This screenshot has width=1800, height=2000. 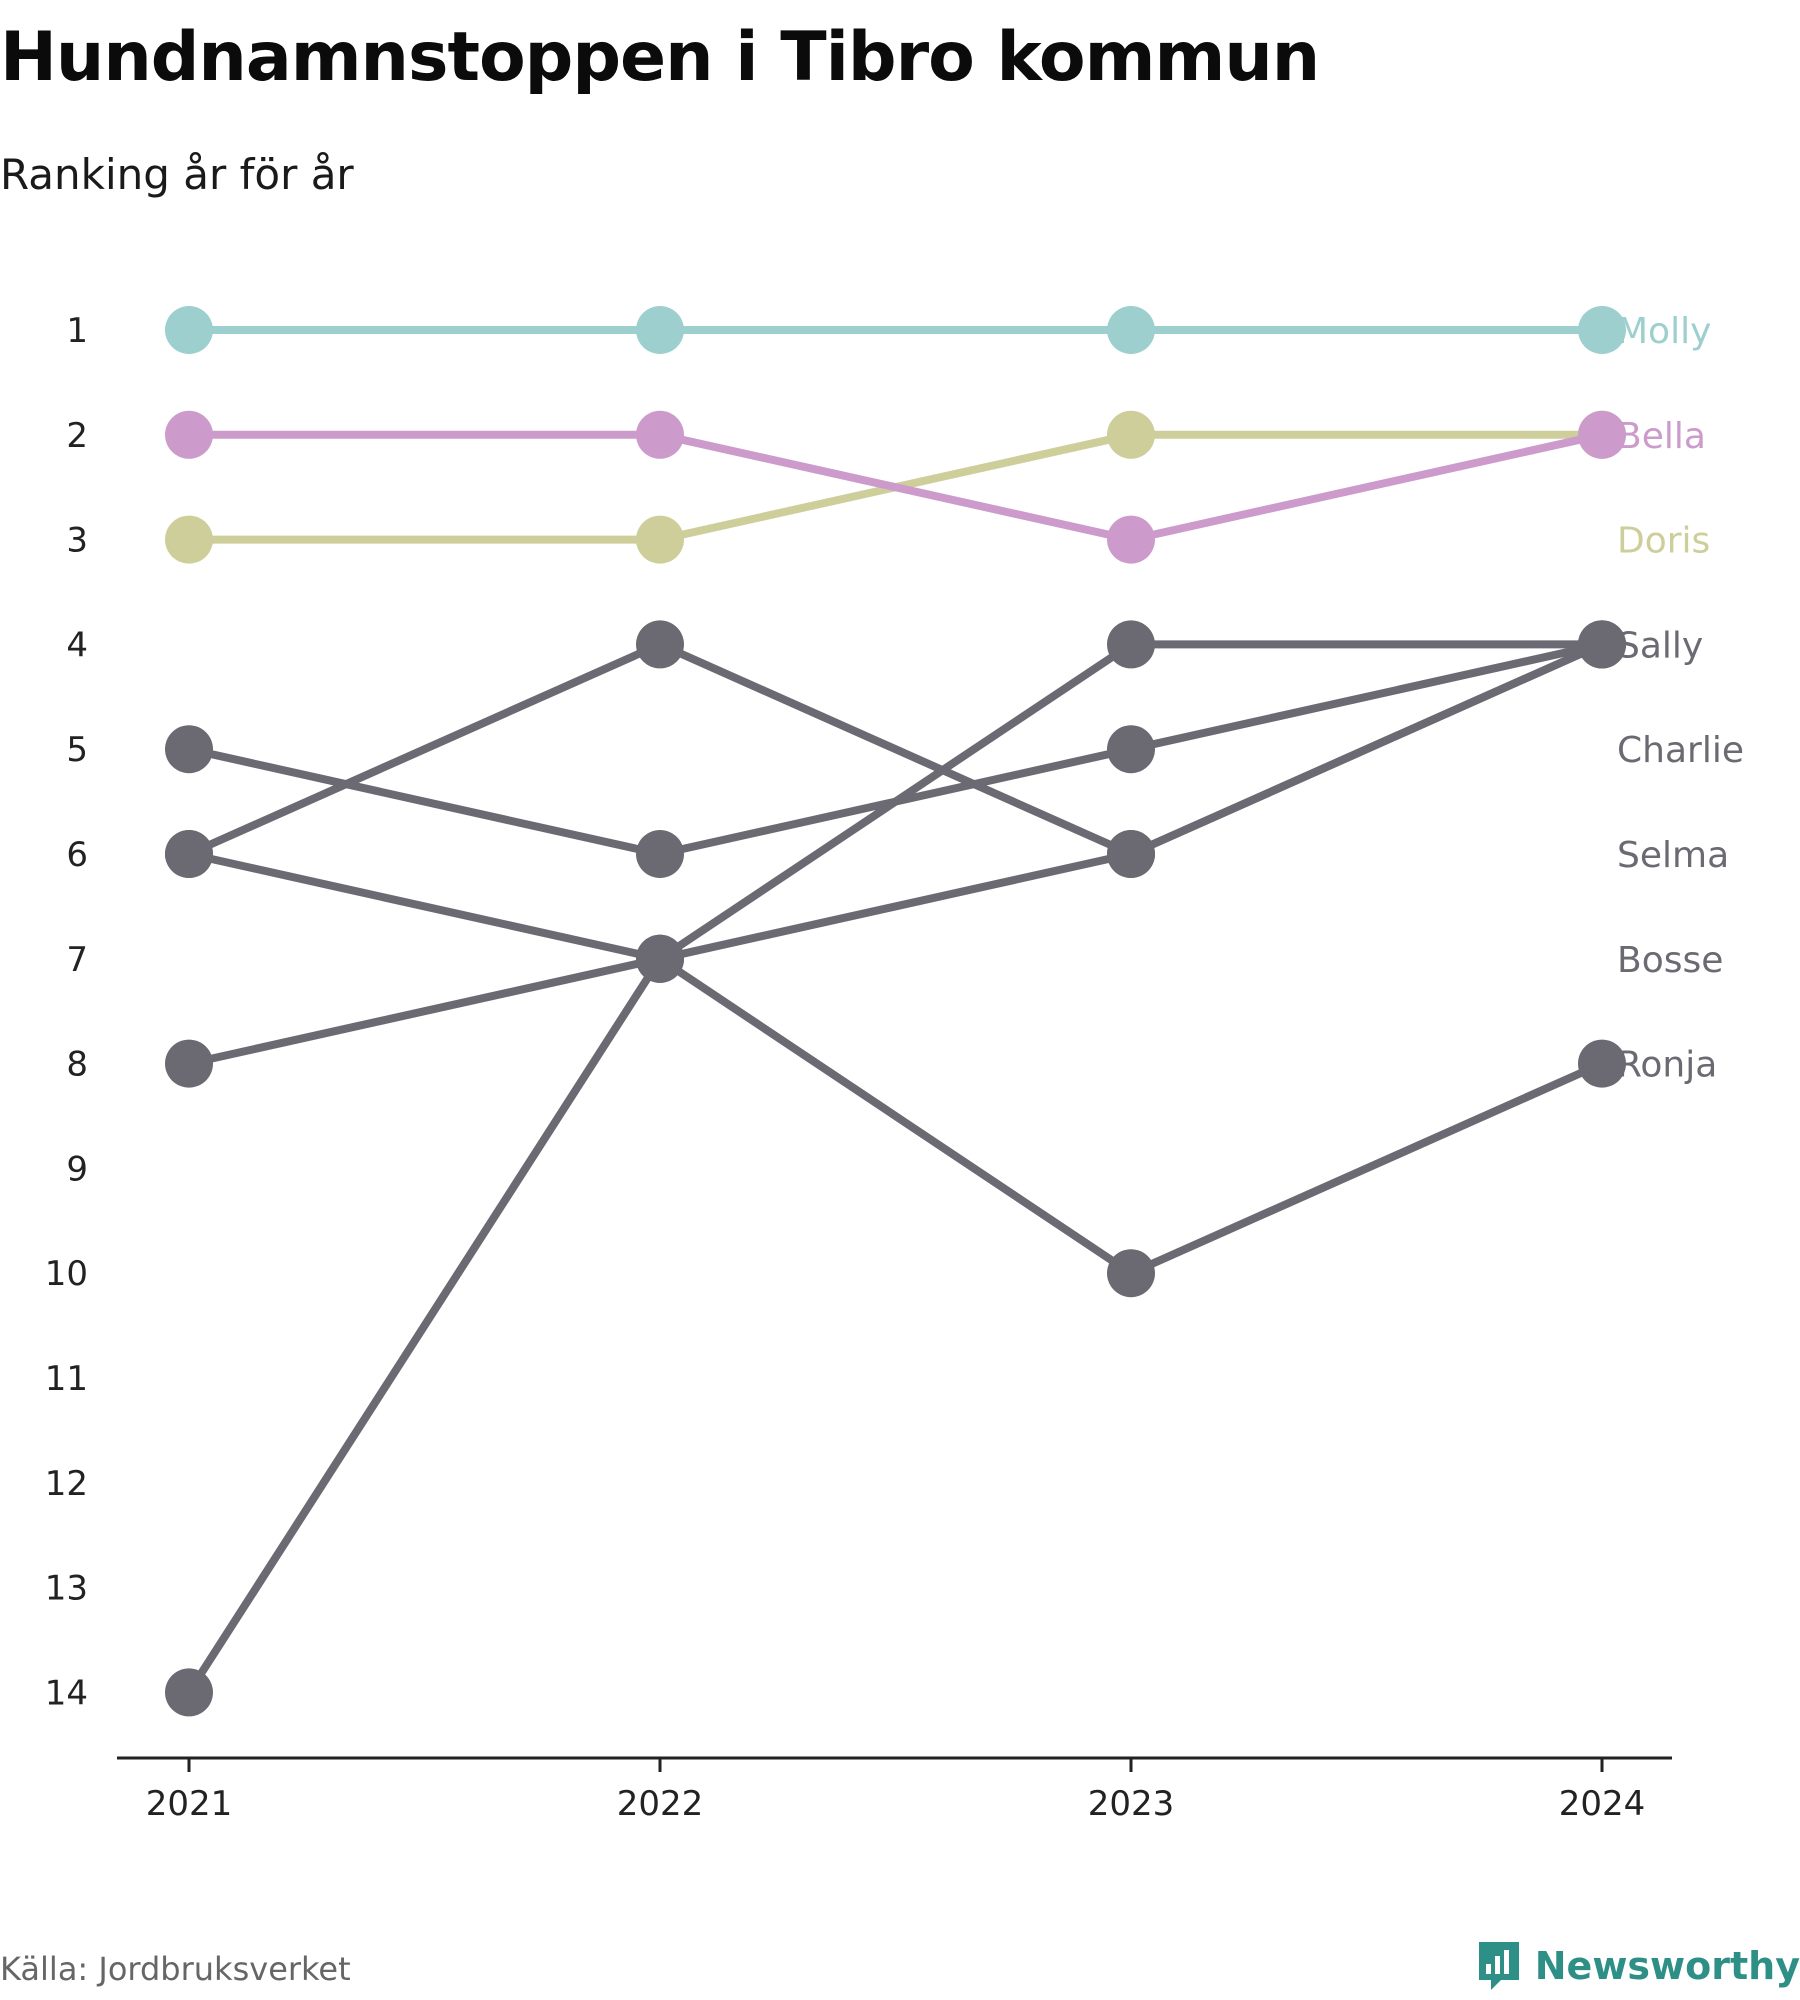 I want to click on end-label-selma: Selma, so click(x=1673, y=855).